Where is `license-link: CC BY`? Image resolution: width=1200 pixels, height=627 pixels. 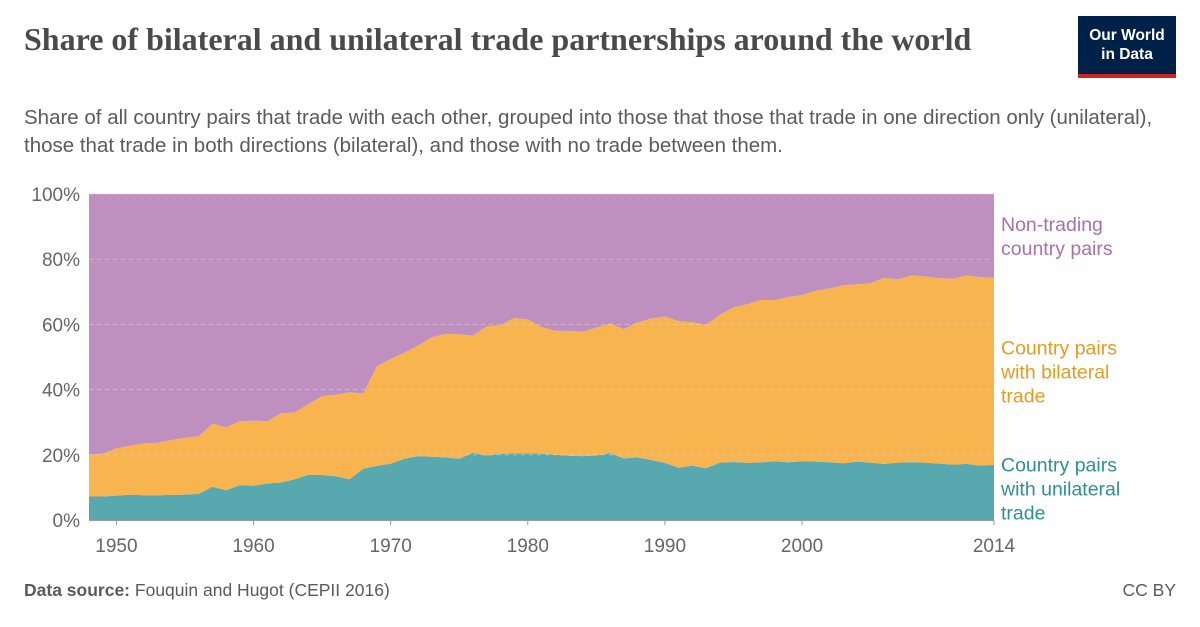
license-link: CC BY is located at coordinates (1149, 590).